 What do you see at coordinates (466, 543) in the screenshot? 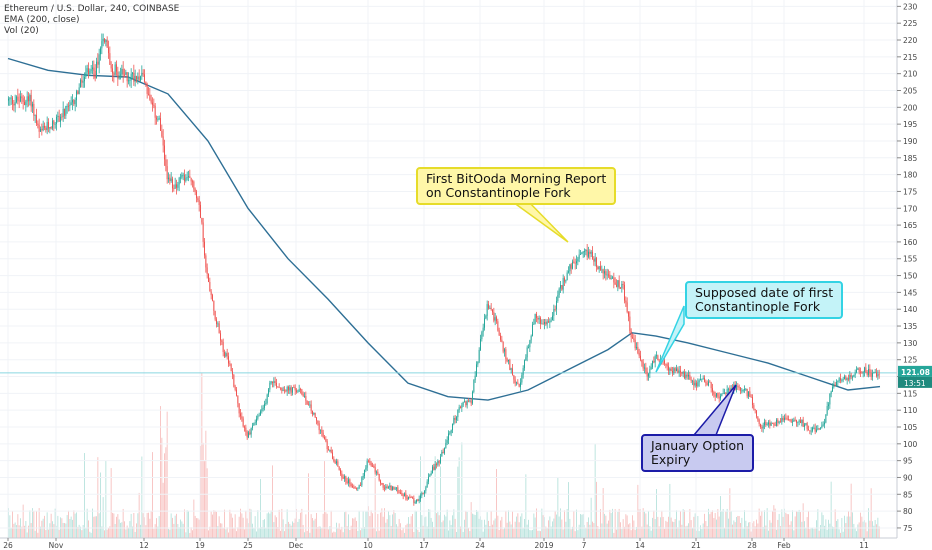
I see `time-axis: 26 Nov 12 19 25 Dec 10 17 24 2019 7 14 21 28 Feb 11` at bounding box center [466, 543].